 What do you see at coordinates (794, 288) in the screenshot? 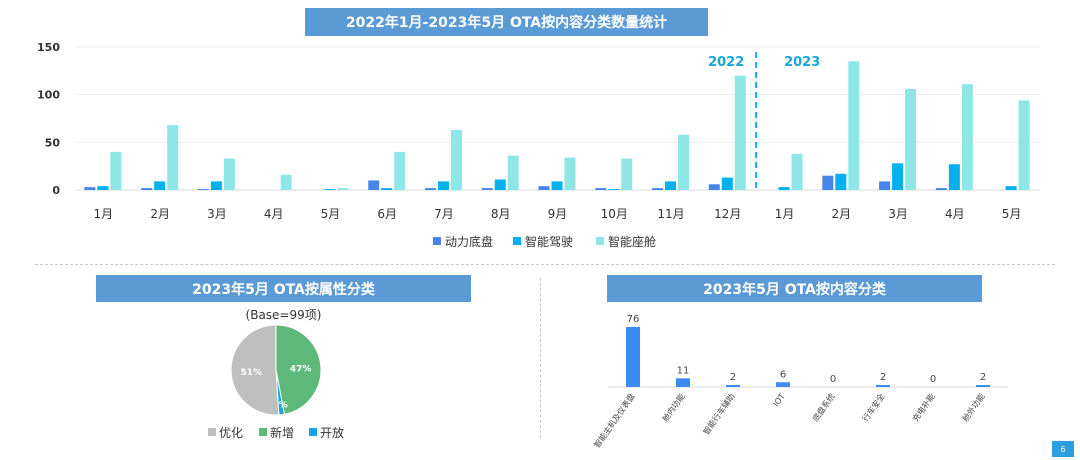
I see `category-bar-chart-title: 2023年5月 OTA按内容分类` at bounding box center [794, 288].